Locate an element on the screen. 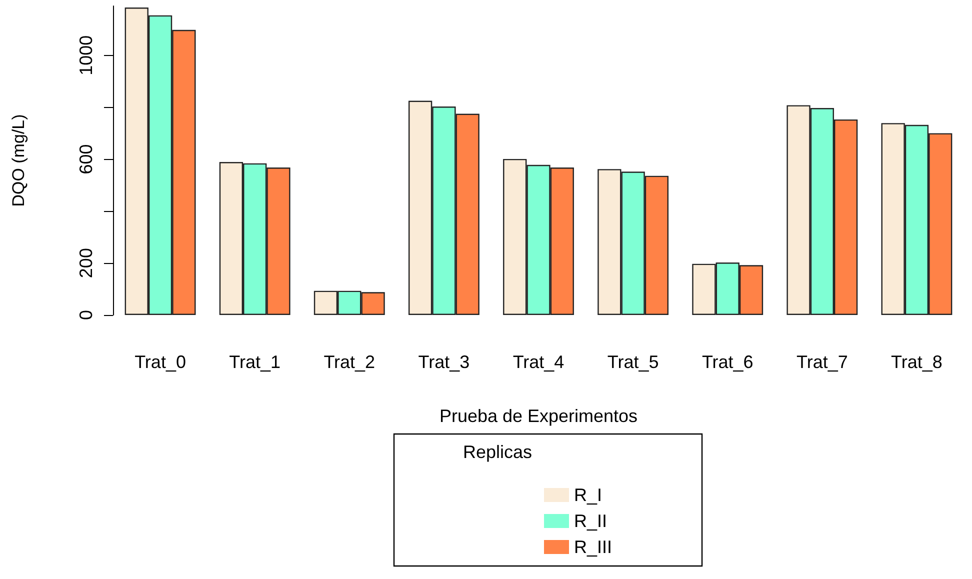 The width and height of the screenshot is (972, 579). x-tick-label: Trat_4 is located at coordinates (538, 362).